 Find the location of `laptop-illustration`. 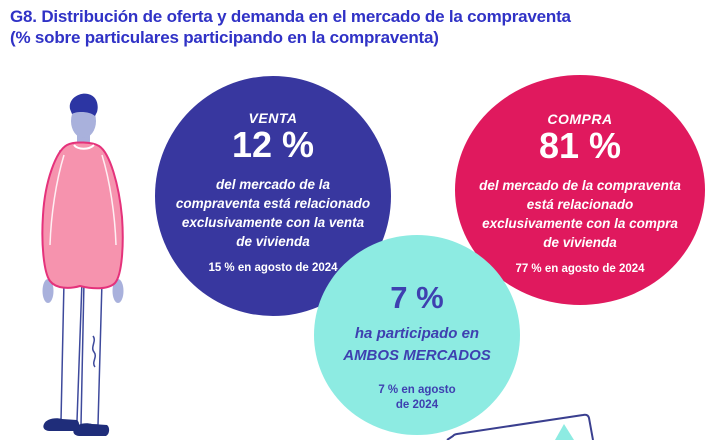

laptop-illustration is located at coordinates (520, 426).